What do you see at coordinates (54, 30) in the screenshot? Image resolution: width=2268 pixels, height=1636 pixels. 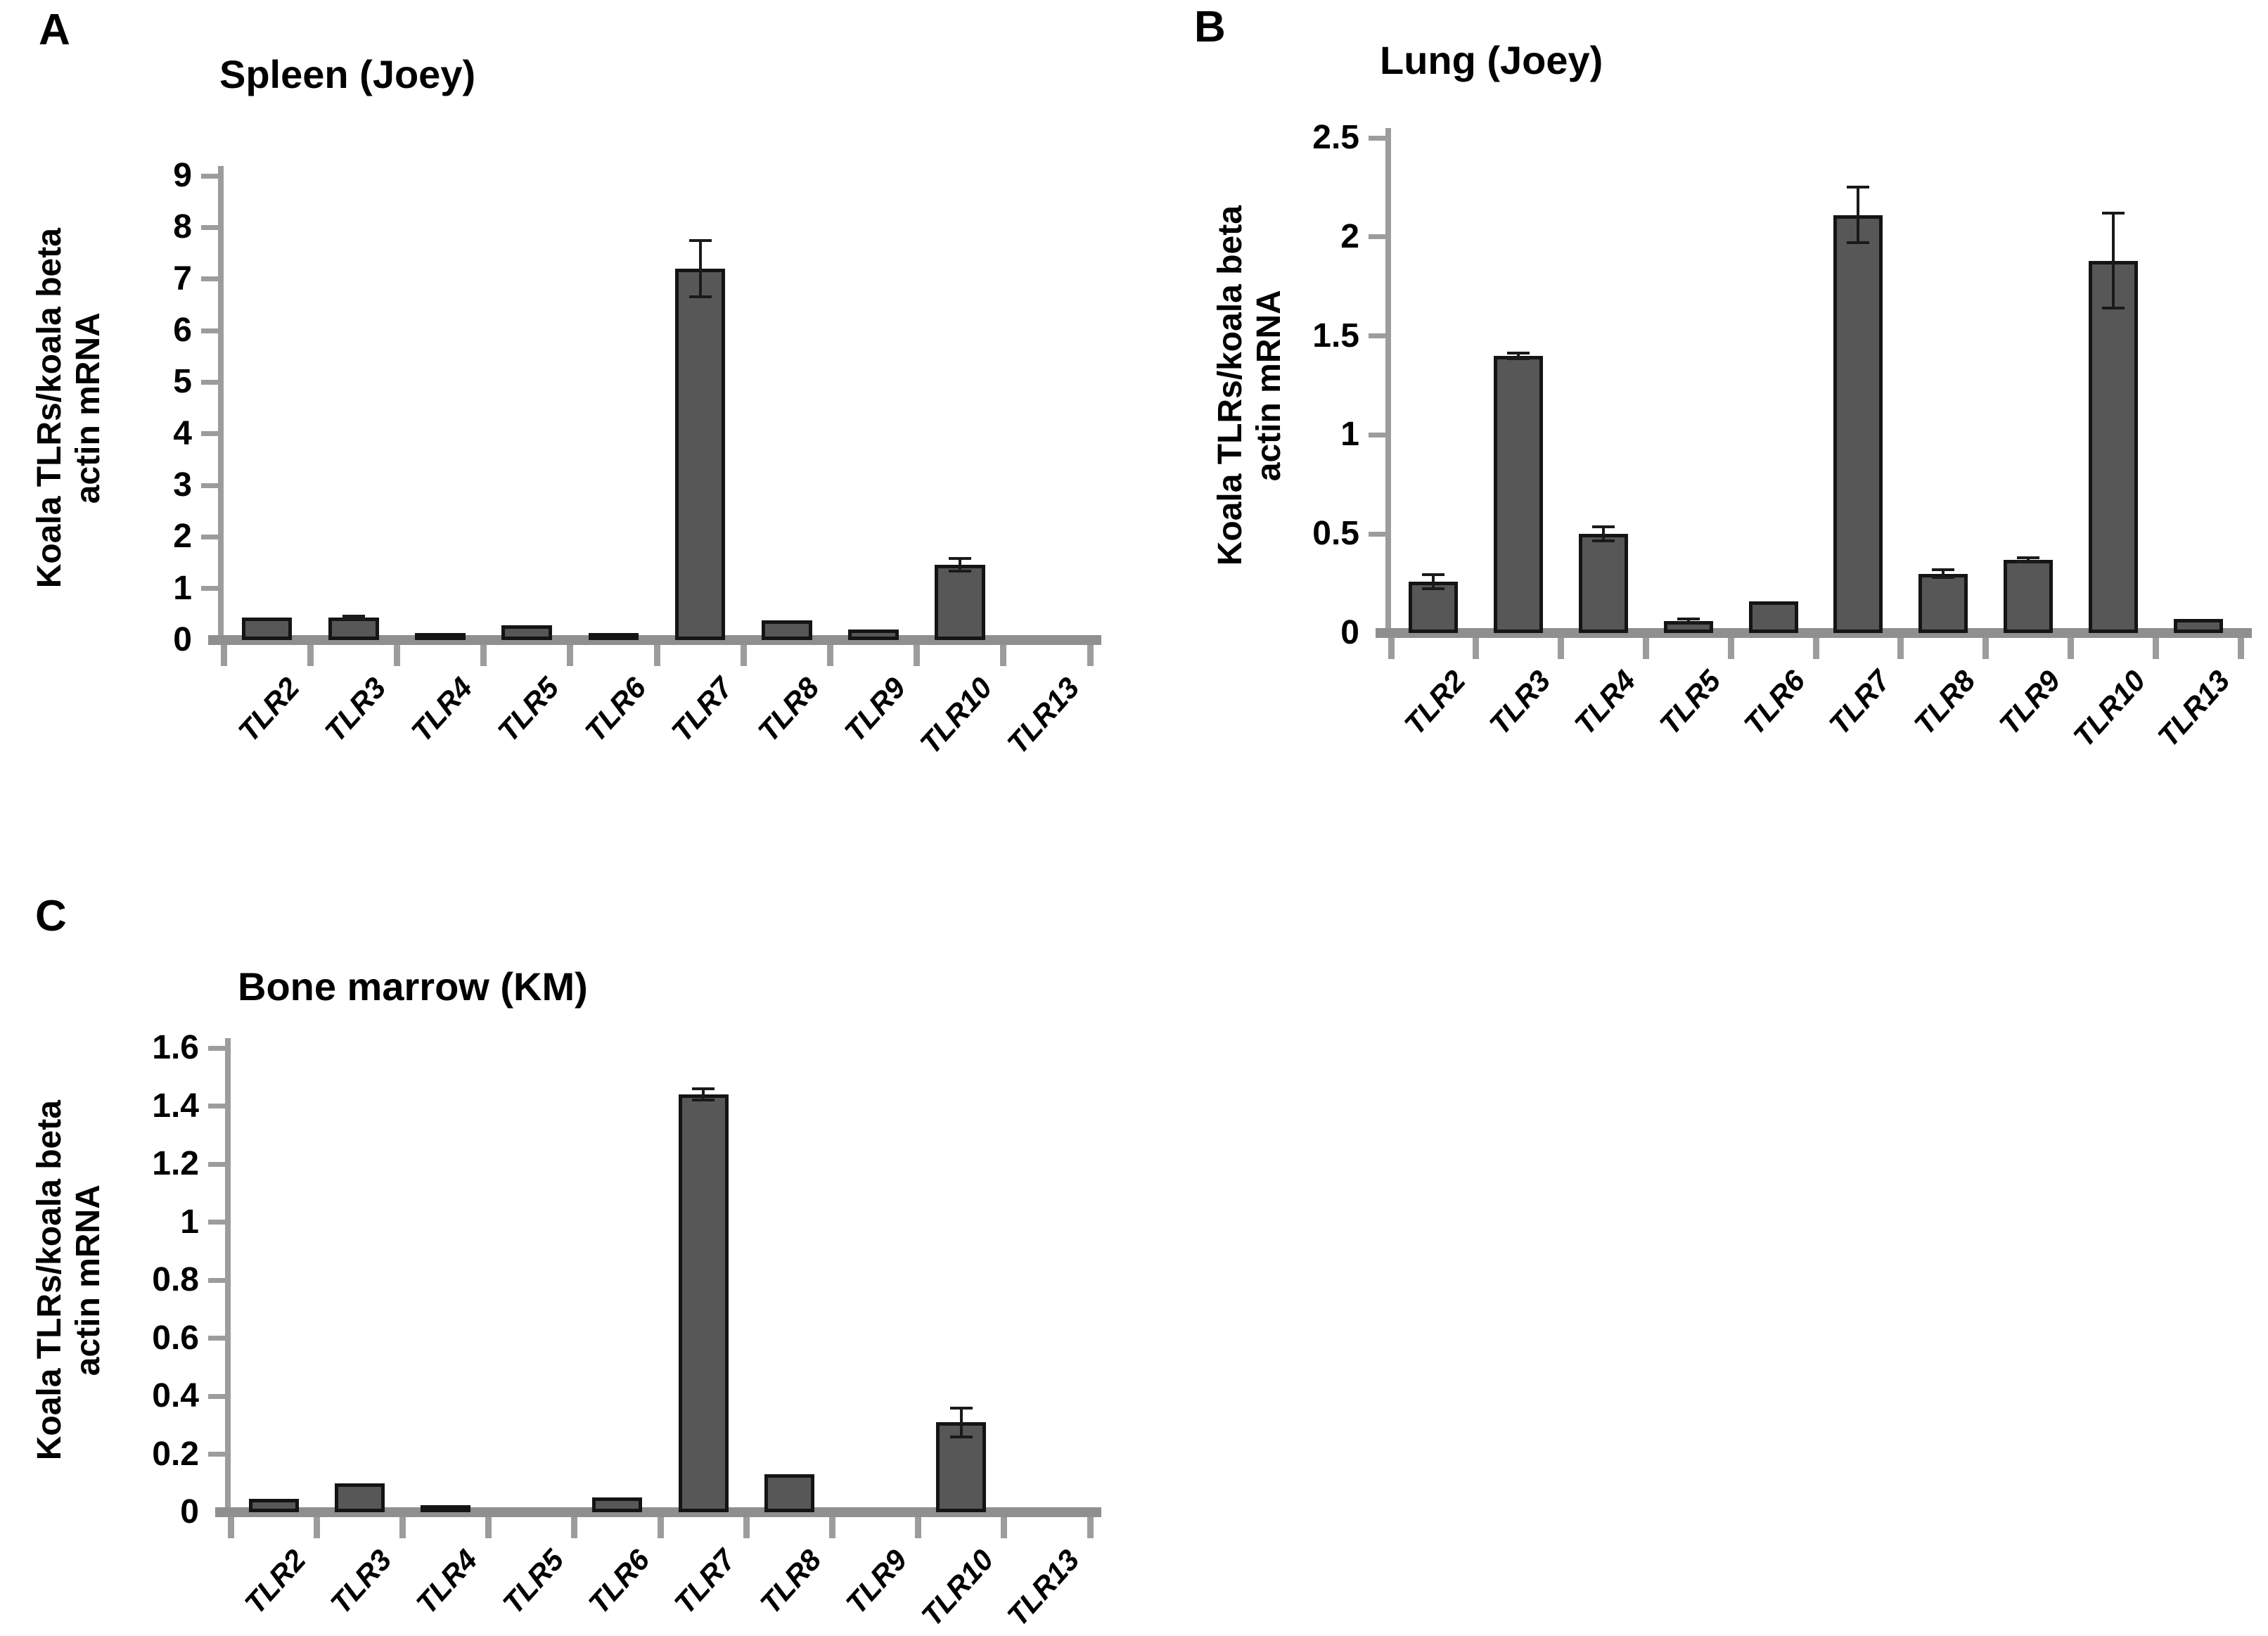 I see `panel-a-letter: A` at bounding box center [54, 30].